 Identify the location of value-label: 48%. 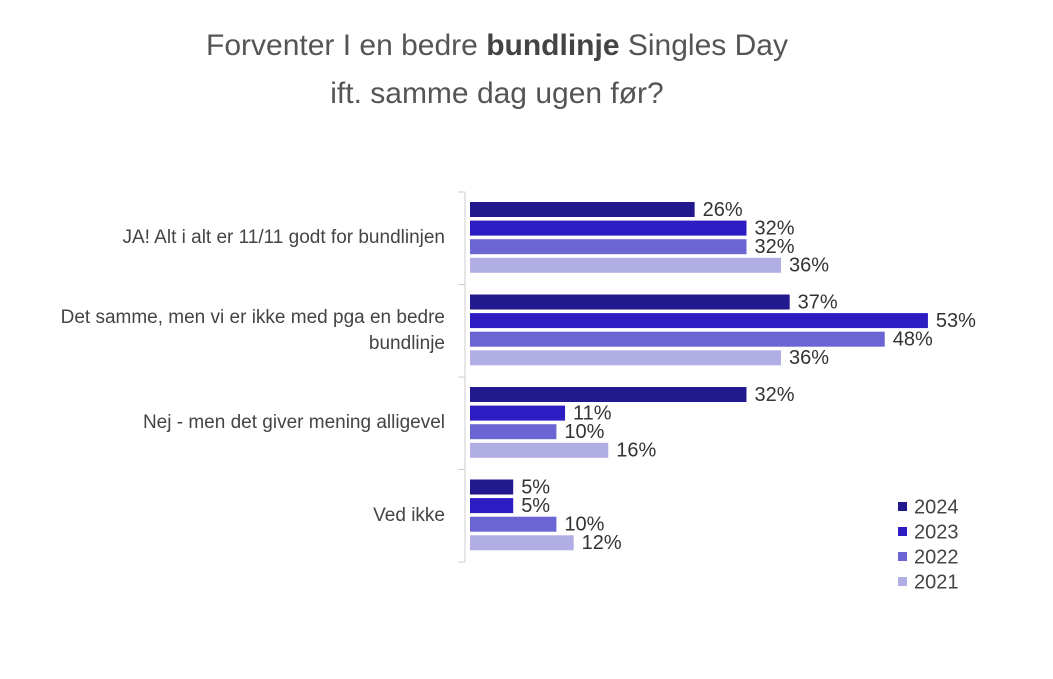
(913, 339).